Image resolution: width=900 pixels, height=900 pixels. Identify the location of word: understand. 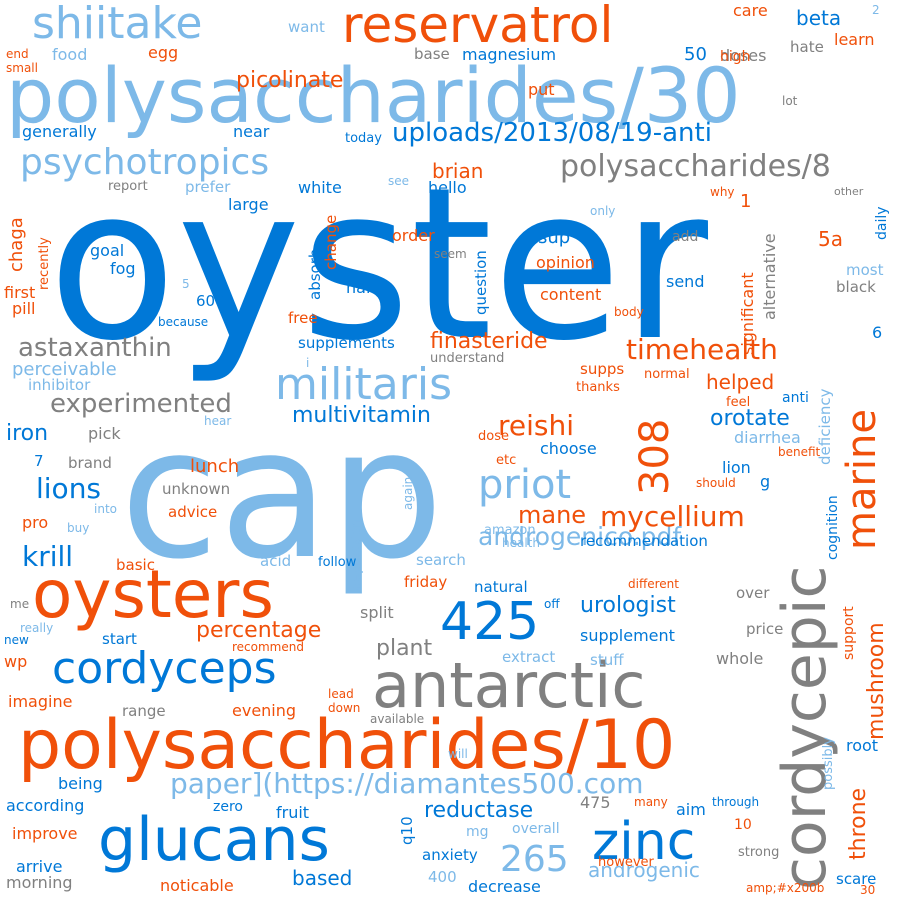
(467, 358).